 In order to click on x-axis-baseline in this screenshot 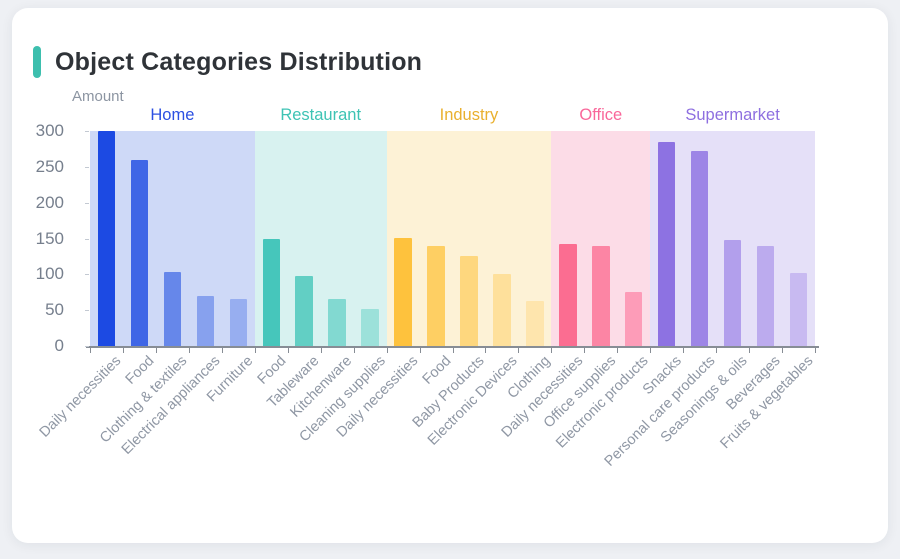, I will do `click(452, 347)`.